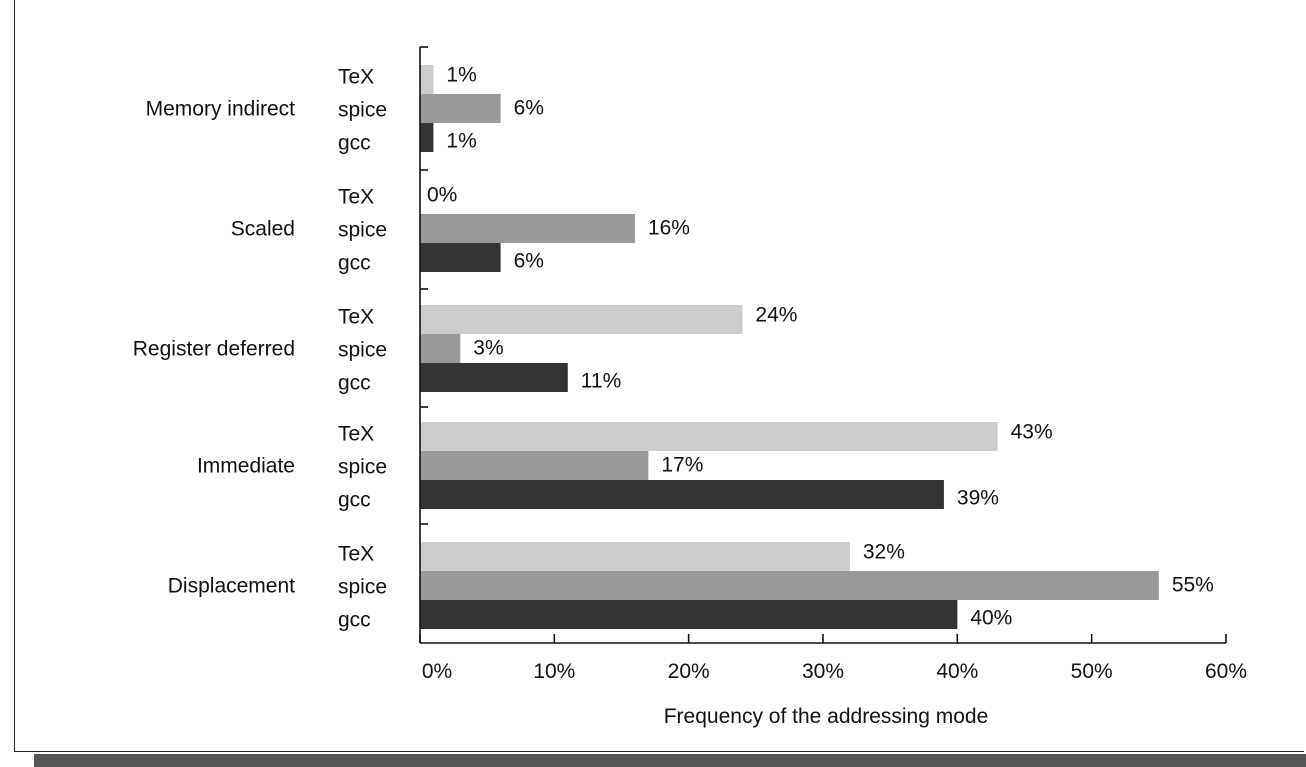  I want to click on data-label: 24%, so click(776, 315).